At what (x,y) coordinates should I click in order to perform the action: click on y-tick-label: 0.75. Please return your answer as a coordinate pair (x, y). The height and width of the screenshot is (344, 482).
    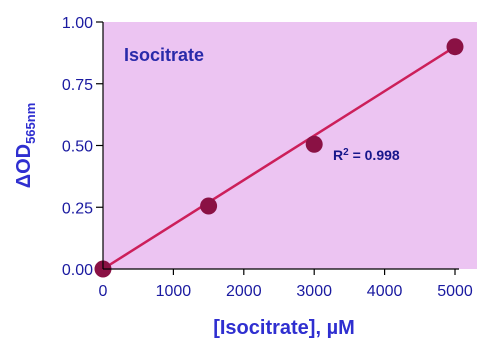
    Looking at the image, I should click on (77, 85).